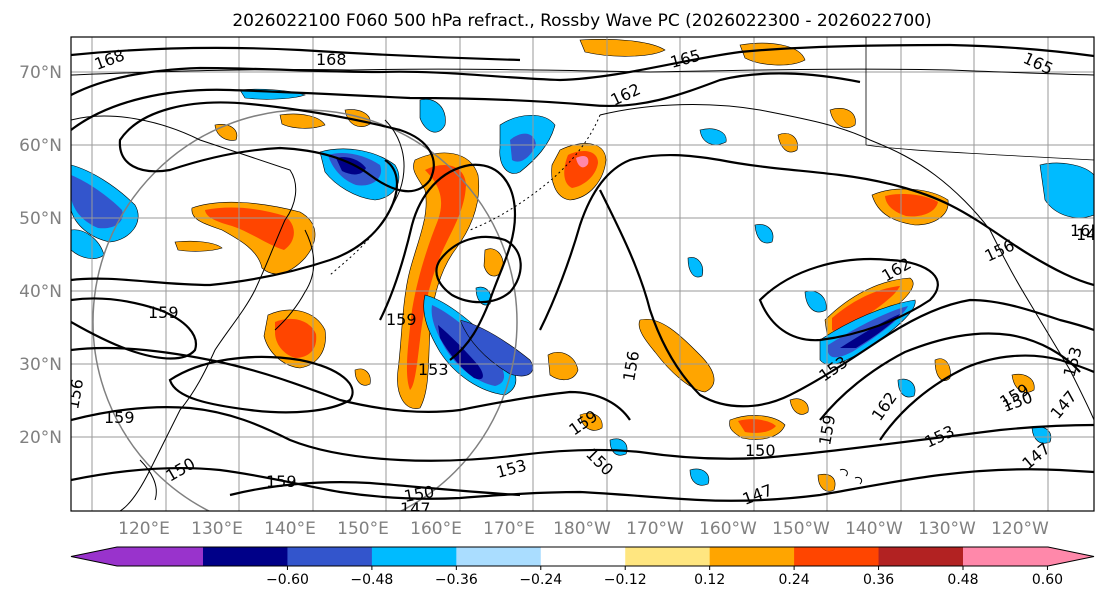 The image size is (1105, 604). What do you see at coordinates (728, 529) in the screenshot?
I see `lon-label: 160°W` at bounding box center [728, 529].